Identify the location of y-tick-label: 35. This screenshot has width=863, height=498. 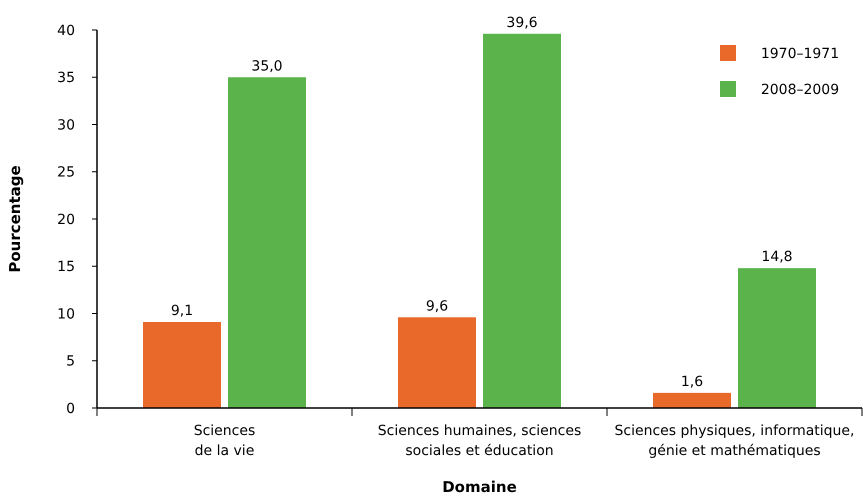
(66, 78).